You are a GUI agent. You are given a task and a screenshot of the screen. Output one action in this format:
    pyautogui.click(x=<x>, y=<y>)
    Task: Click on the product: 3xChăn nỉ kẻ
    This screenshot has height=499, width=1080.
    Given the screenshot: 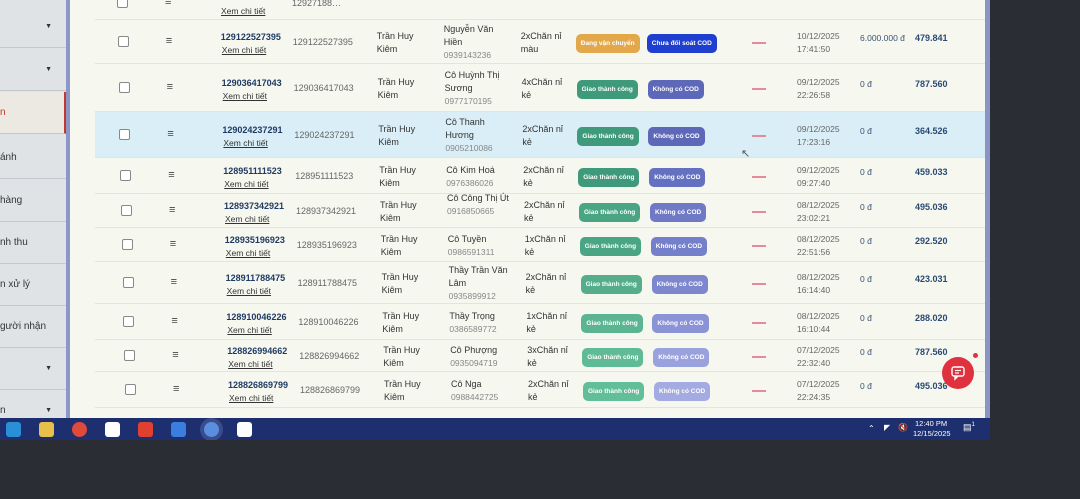 What is the action you would take?
    pyautogui.click(x=547, y=356)
    